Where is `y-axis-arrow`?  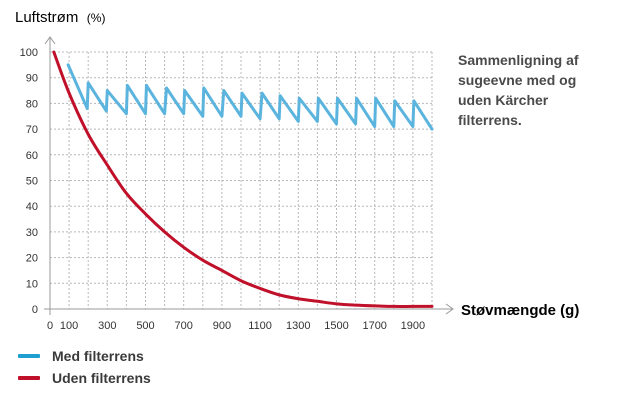 y-axis-arrow is located at coordinates (50, 40).